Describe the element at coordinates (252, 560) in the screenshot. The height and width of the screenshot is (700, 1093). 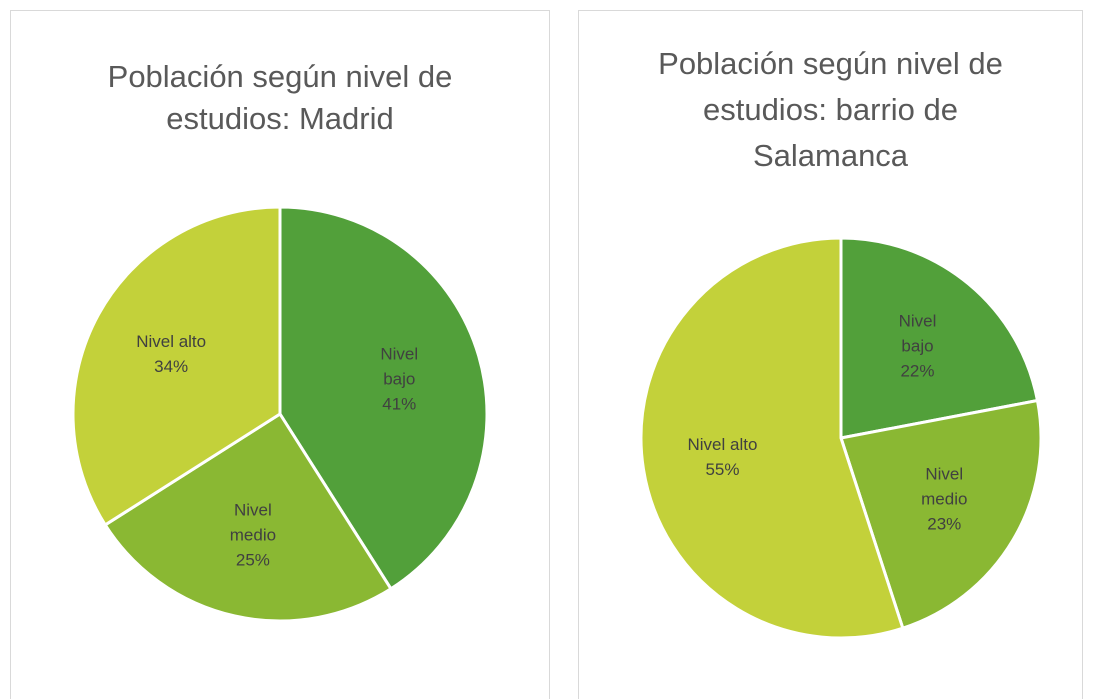
I see `value-label: 25%` at that location.